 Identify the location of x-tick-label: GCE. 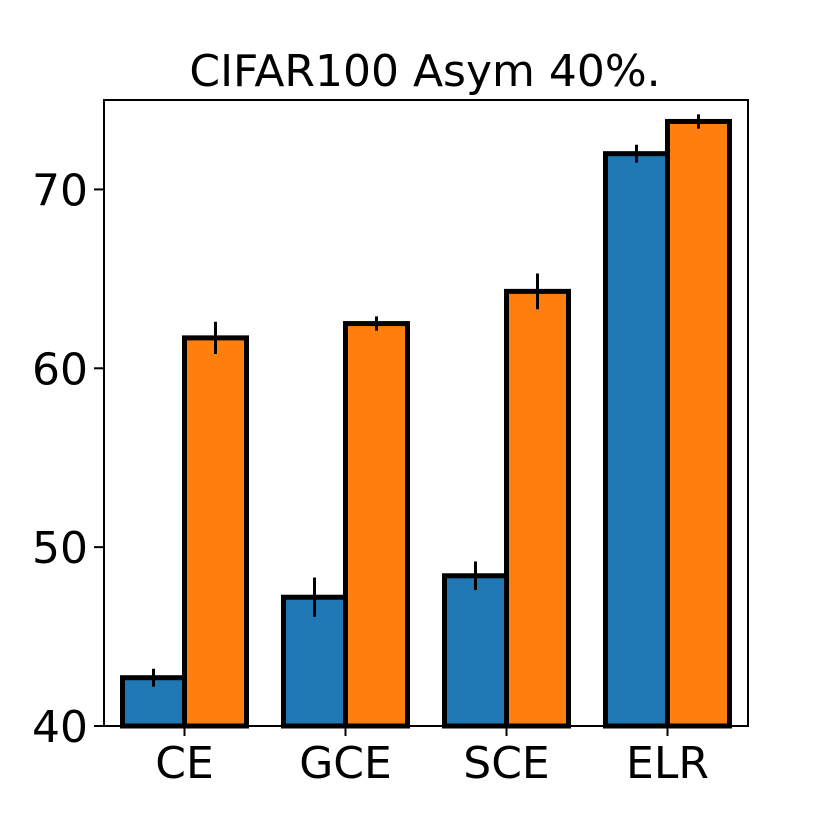
(345, 763).